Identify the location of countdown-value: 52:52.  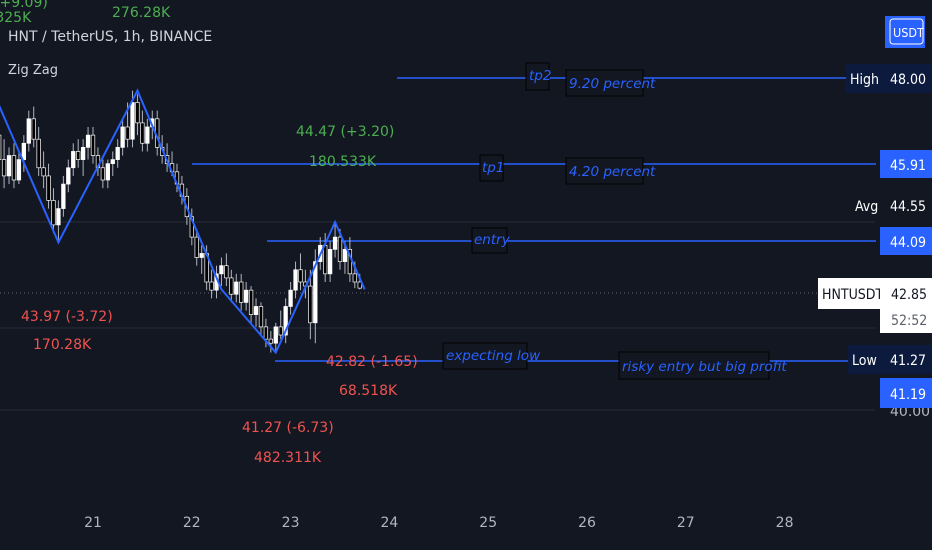
(909, 321).